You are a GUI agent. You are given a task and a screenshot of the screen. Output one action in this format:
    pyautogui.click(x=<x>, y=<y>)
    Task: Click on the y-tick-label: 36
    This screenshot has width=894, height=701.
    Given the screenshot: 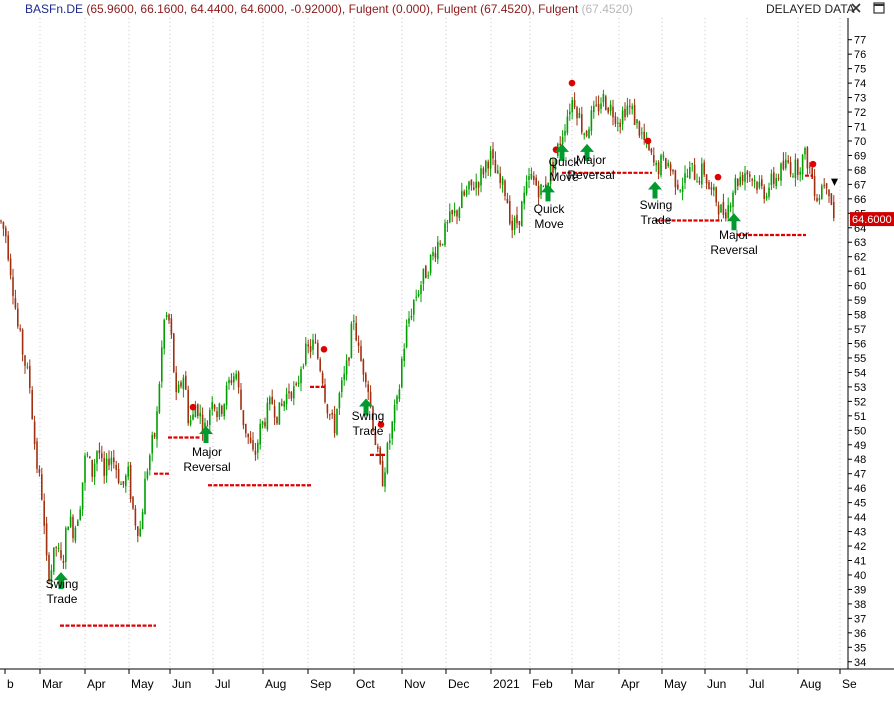 What is the action you would take?
    pyautogui.click(x=860, y=634)
    